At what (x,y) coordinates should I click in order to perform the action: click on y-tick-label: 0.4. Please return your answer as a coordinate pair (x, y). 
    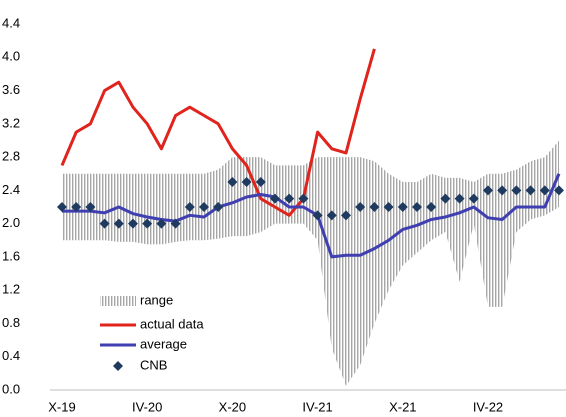
    Looking at the image, I should click on (11, 355).